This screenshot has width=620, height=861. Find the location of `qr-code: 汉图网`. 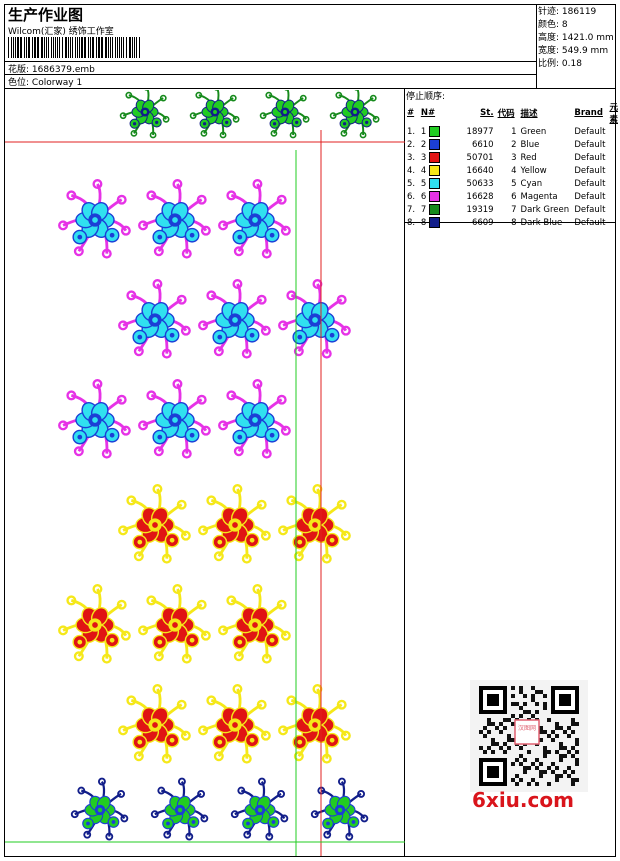

qr-code: 汉图网 is located at coordinates (529, 736).